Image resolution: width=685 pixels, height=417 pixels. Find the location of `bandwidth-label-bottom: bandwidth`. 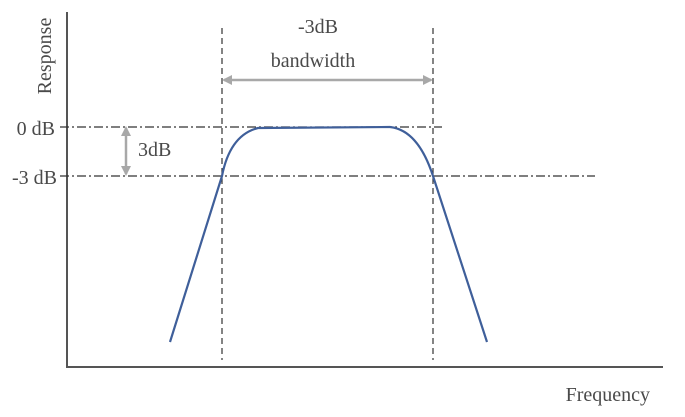

bandwidth-label-bottom: bandwidth is located at coordinates (313, 61).